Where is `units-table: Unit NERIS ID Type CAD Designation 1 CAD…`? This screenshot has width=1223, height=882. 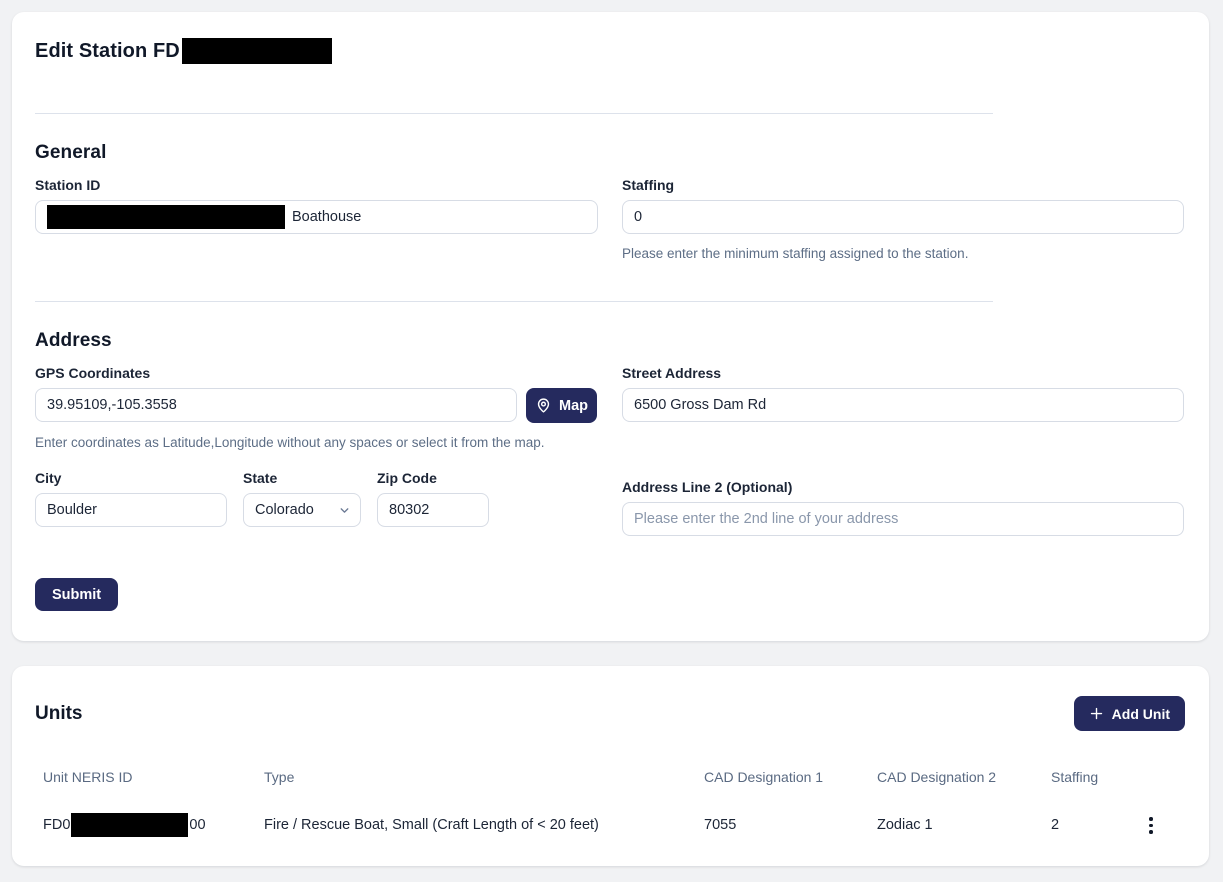
units-table: Unit NERIS ID Type CAD Designation 1 CAD… is located at coordinates (610, 804).